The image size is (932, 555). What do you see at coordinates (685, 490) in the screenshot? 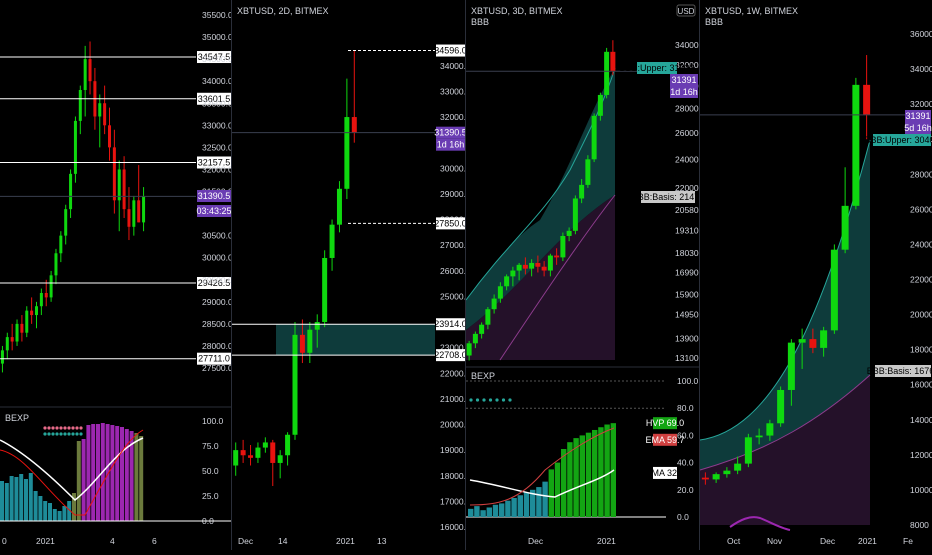
I see `bexp-y-tick: 20.0` at bounding box center [685, 490].